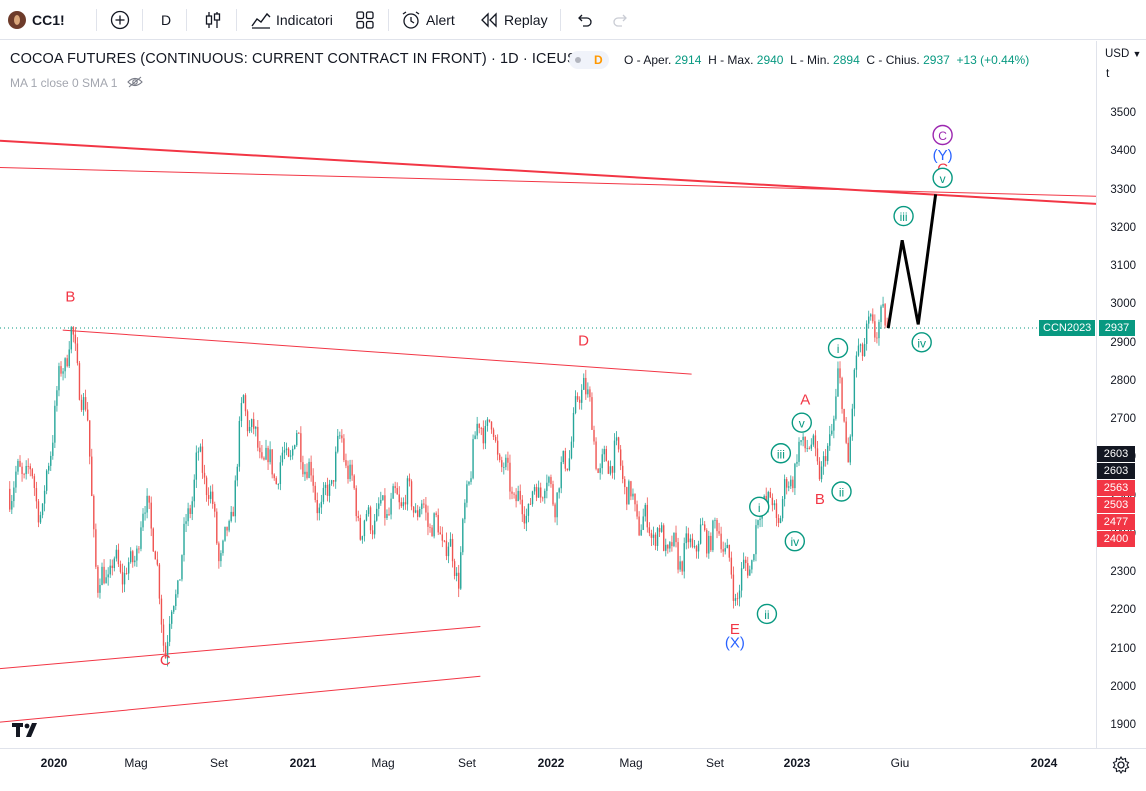 Image resolution: width=1146 pixels, height=791 pixels. What do you see at coordinates (770, 60) in the screenshot?
I see `high-value: 2940` at bounding box center [770, 60].